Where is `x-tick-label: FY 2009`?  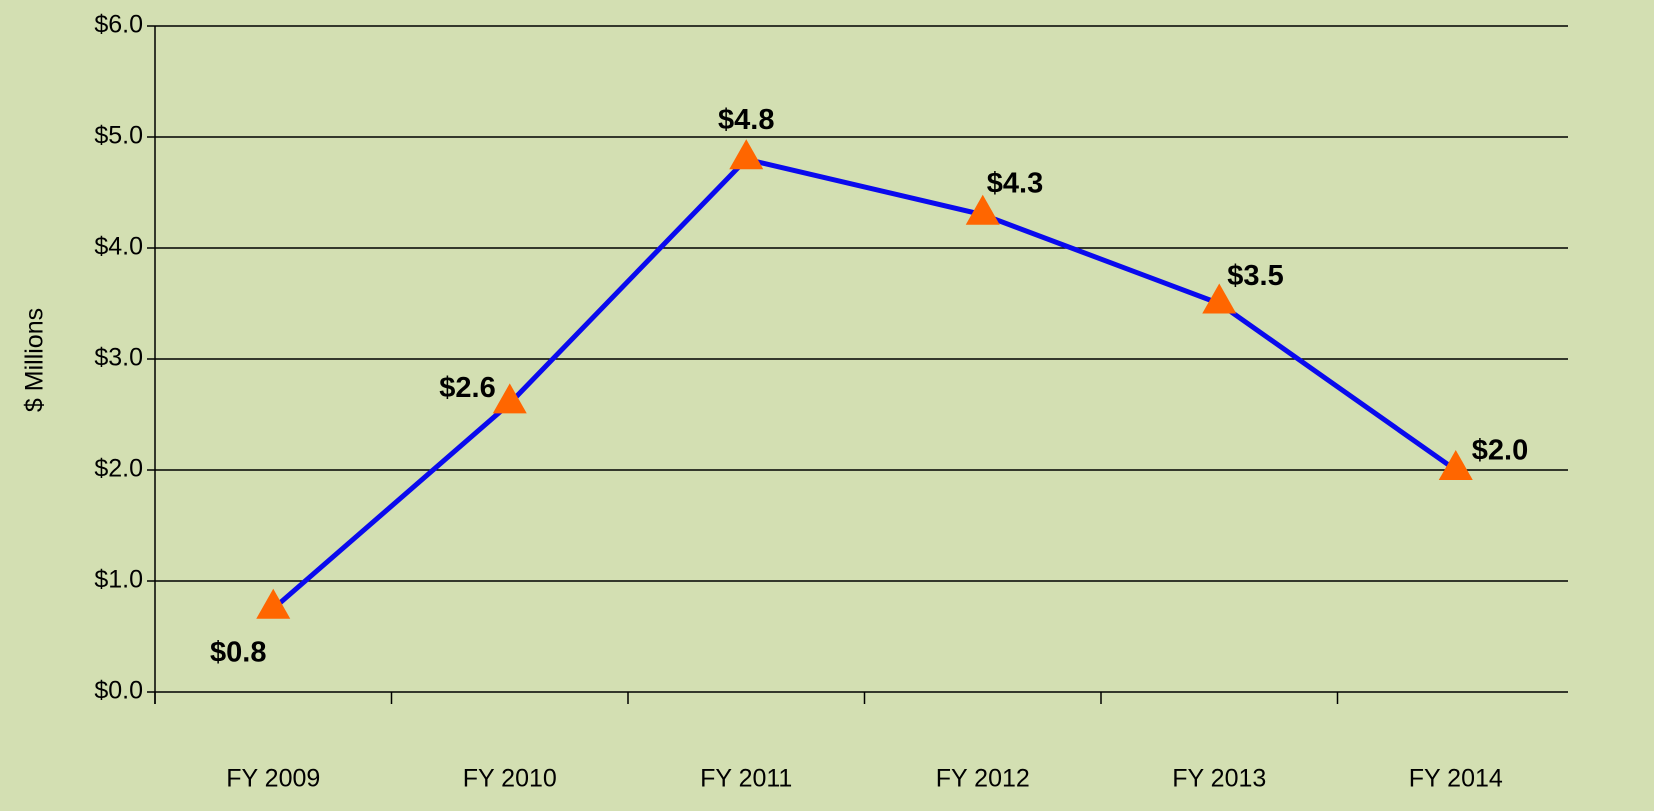
x-tick-label: FY 2009 is located at coordinates (273, 779).